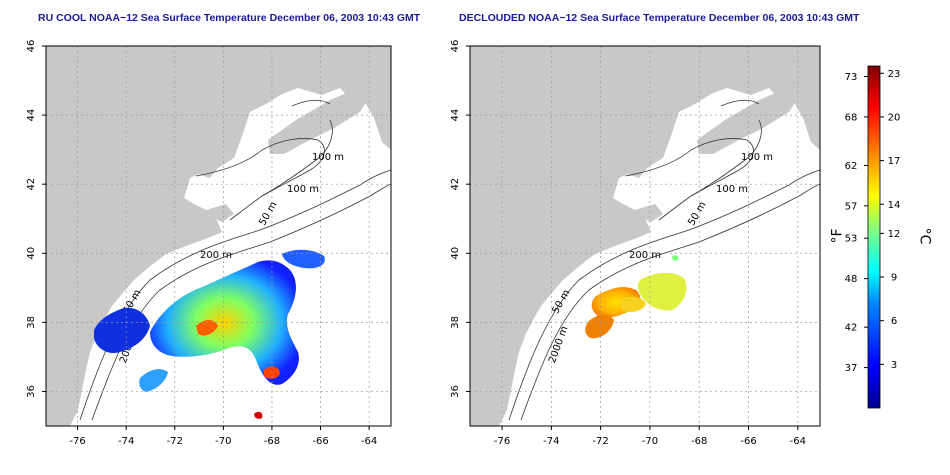  Describe the element at coordinates (894, 321) in the screenshot. I see `celsius-tick-label: 6` at that location.